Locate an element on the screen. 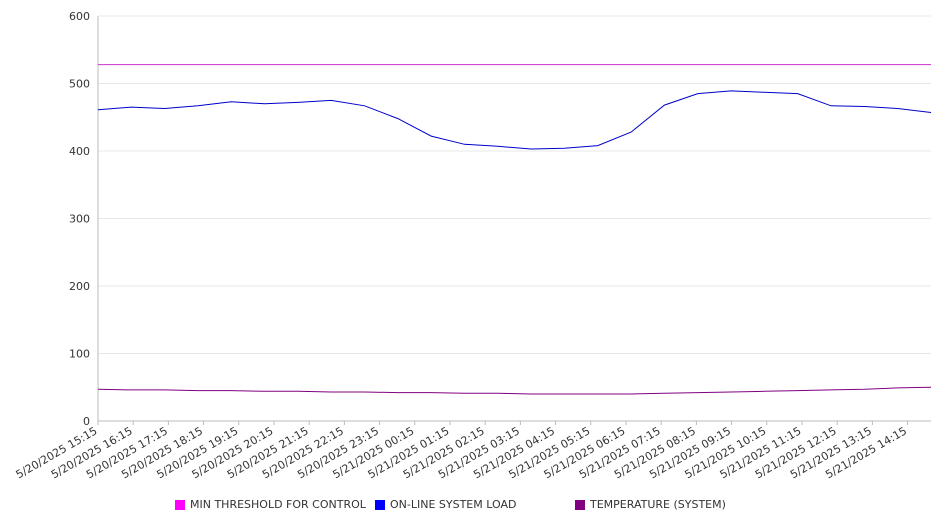 The image size is (946, 526). legend-label: MIN THRESHOLD FOR CONTROL is located at coordinates (278, 504).